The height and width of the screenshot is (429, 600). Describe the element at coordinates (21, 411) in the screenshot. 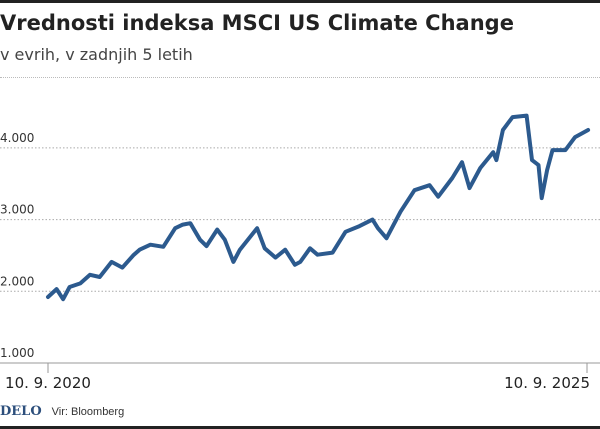

I see `delo-logo: DELO` at that location.